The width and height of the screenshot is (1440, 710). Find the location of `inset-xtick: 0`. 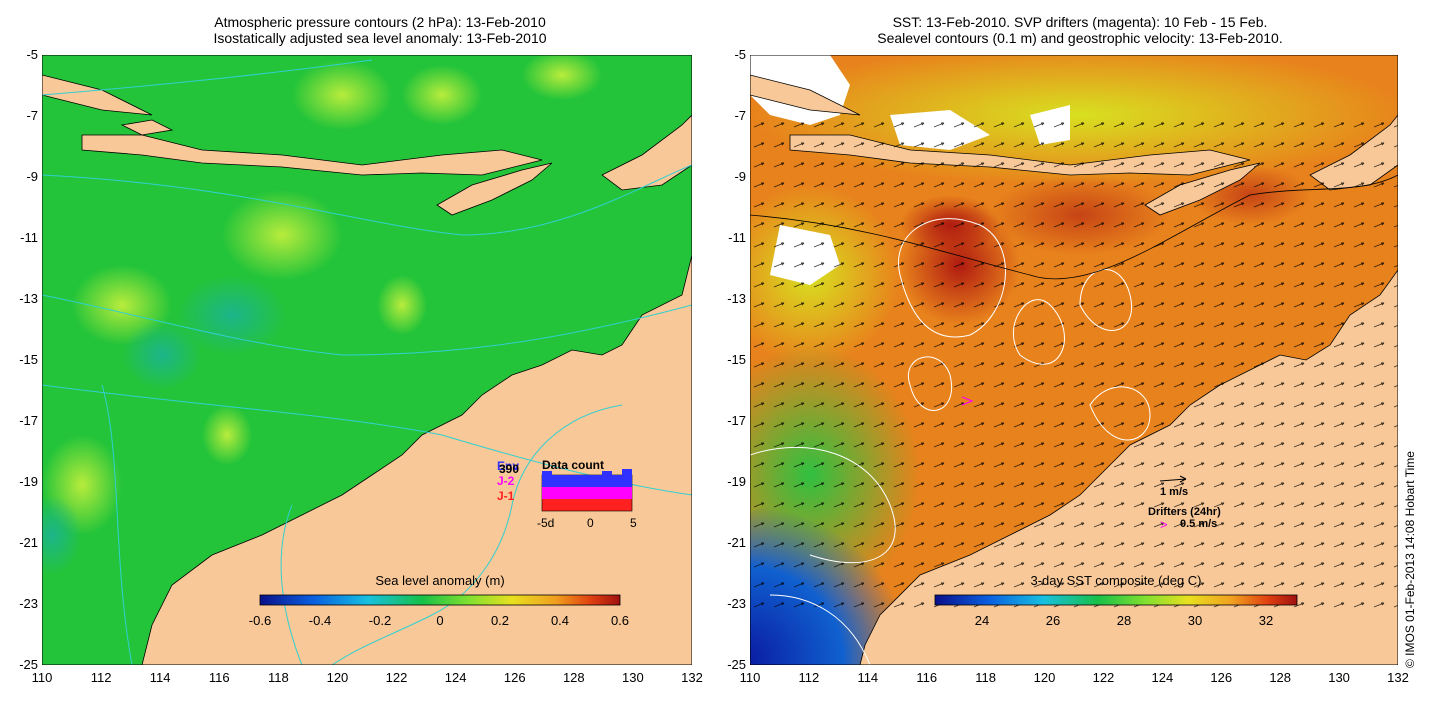

inset-xtick: 0 is located at coordinates (590, 523).